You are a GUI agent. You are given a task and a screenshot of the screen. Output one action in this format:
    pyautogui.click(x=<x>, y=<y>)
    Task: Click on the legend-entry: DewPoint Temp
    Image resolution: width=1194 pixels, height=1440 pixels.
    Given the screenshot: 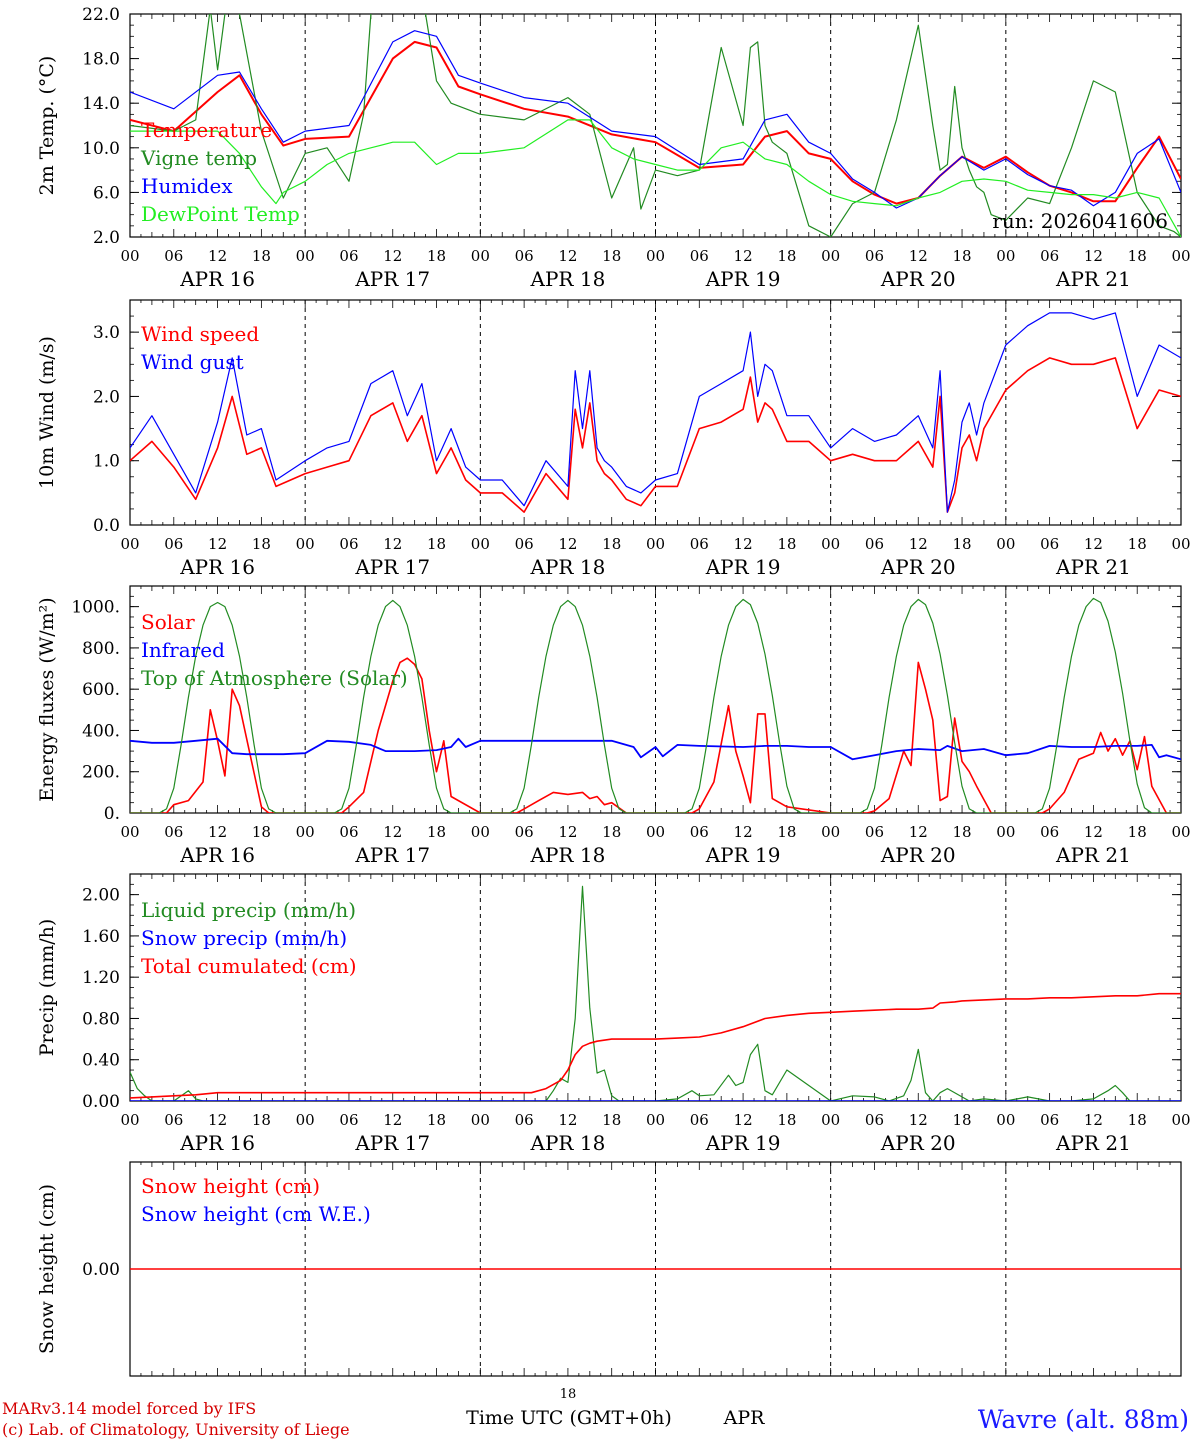 What is the action you would take?
    pyautogui.click(x=220, y=214)
    